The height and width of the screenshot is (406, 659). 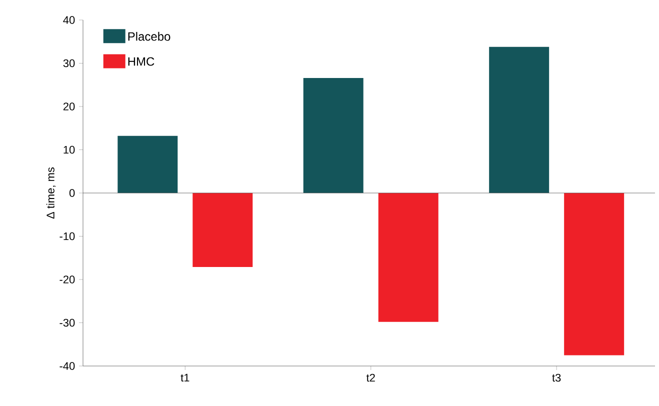 What do you see at coordinates (69, 20) in the screenshot?
I see `y-tick-label: 40` at bounding box center [69, 20].